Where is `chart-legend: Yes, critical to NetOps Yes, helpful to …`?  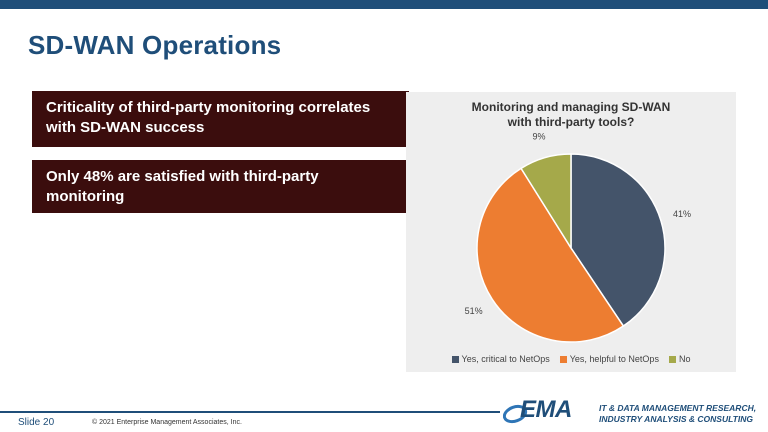
chart-legend: Yes, critical to NetOps Yes, helpful to … is located at coordinates (571, 359).